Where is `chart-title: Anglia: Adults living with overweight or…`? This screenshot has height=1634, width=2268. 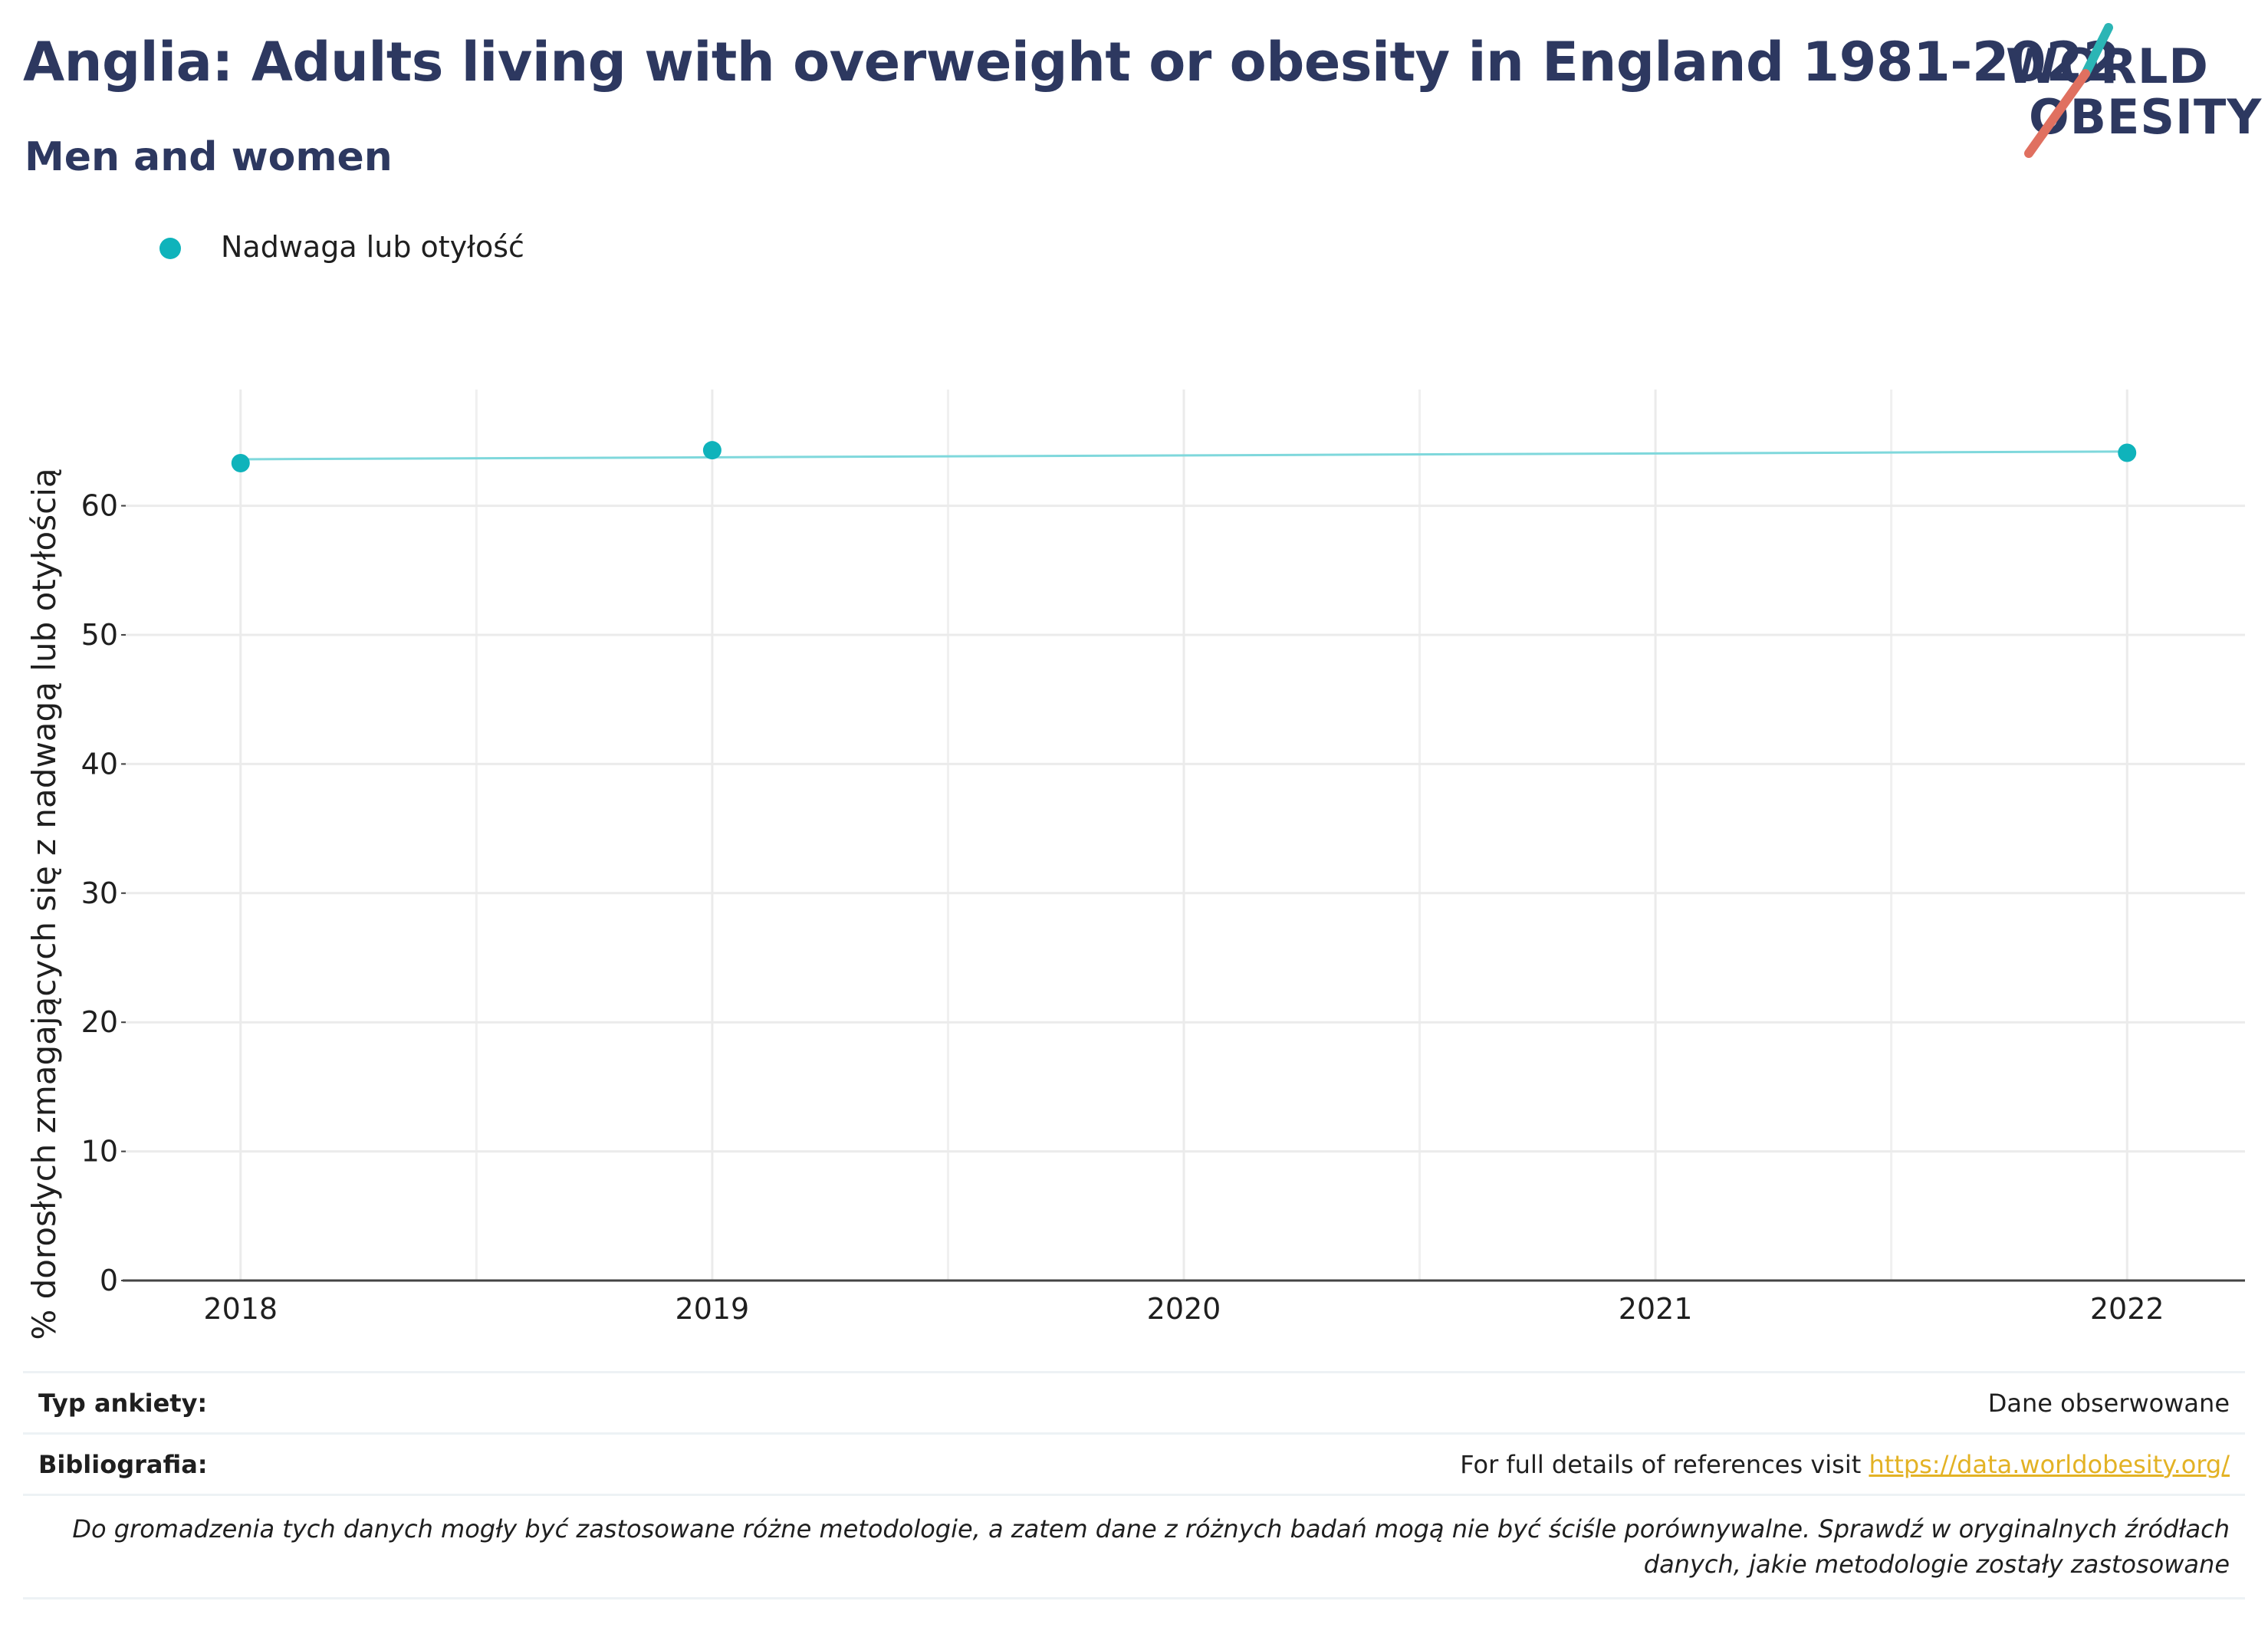 chart-title: Anglia: Adults living with overweight or… is located at coordinates (1071, 63).